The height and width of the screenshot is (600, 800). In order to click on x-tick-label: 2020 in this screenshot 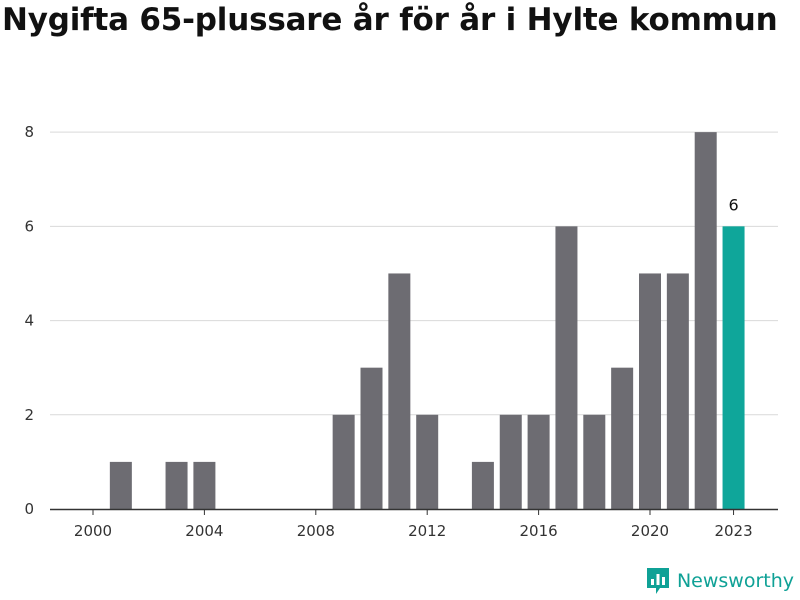, I will do `click(650, 531)`.